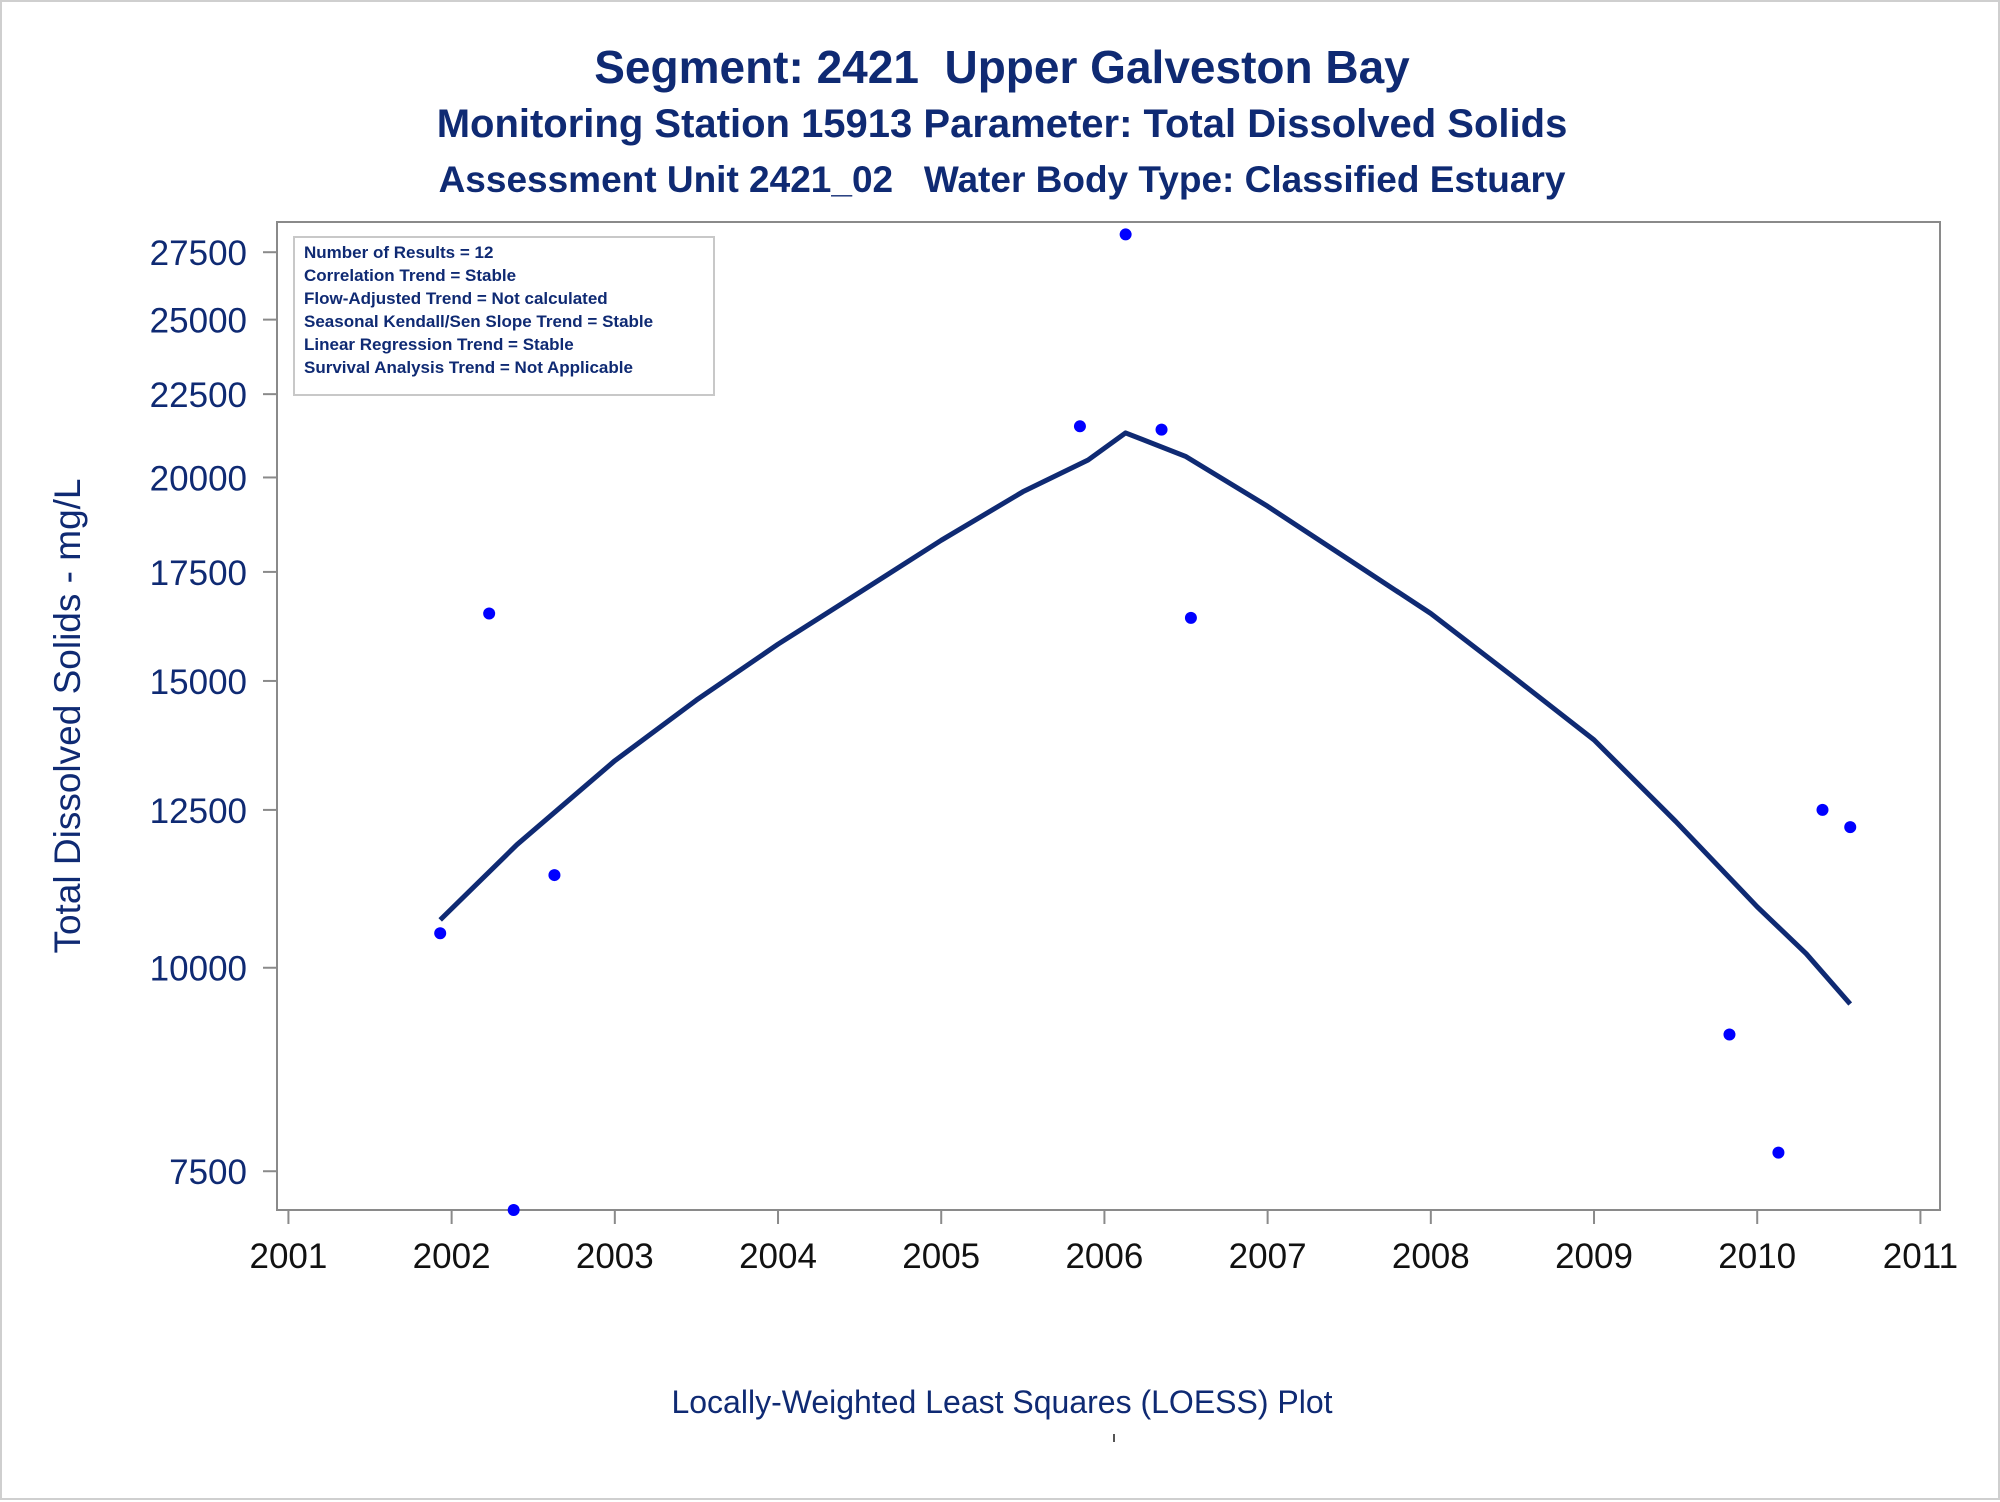 The width and height of the screenshot is (2000, 1502). I want to click on y-tick-label: 22500, so click(198, 395).